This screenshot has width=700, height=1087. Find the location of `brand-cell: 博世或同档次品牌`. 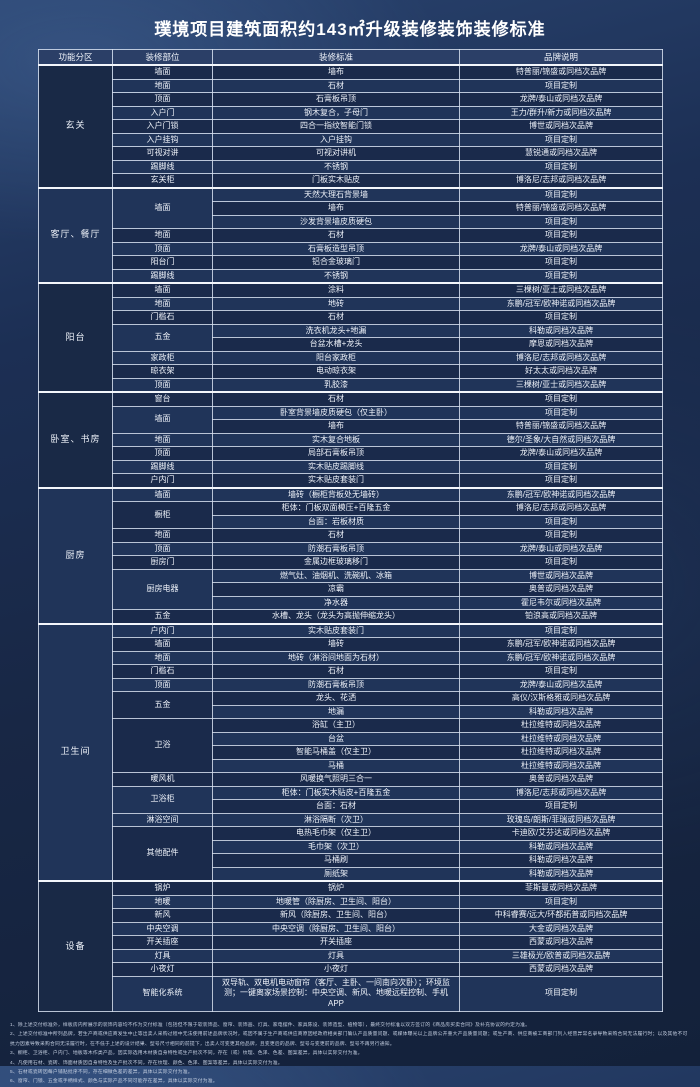

brand-cell: 博世或同档次品牌 is located at coordinates (561, 575).